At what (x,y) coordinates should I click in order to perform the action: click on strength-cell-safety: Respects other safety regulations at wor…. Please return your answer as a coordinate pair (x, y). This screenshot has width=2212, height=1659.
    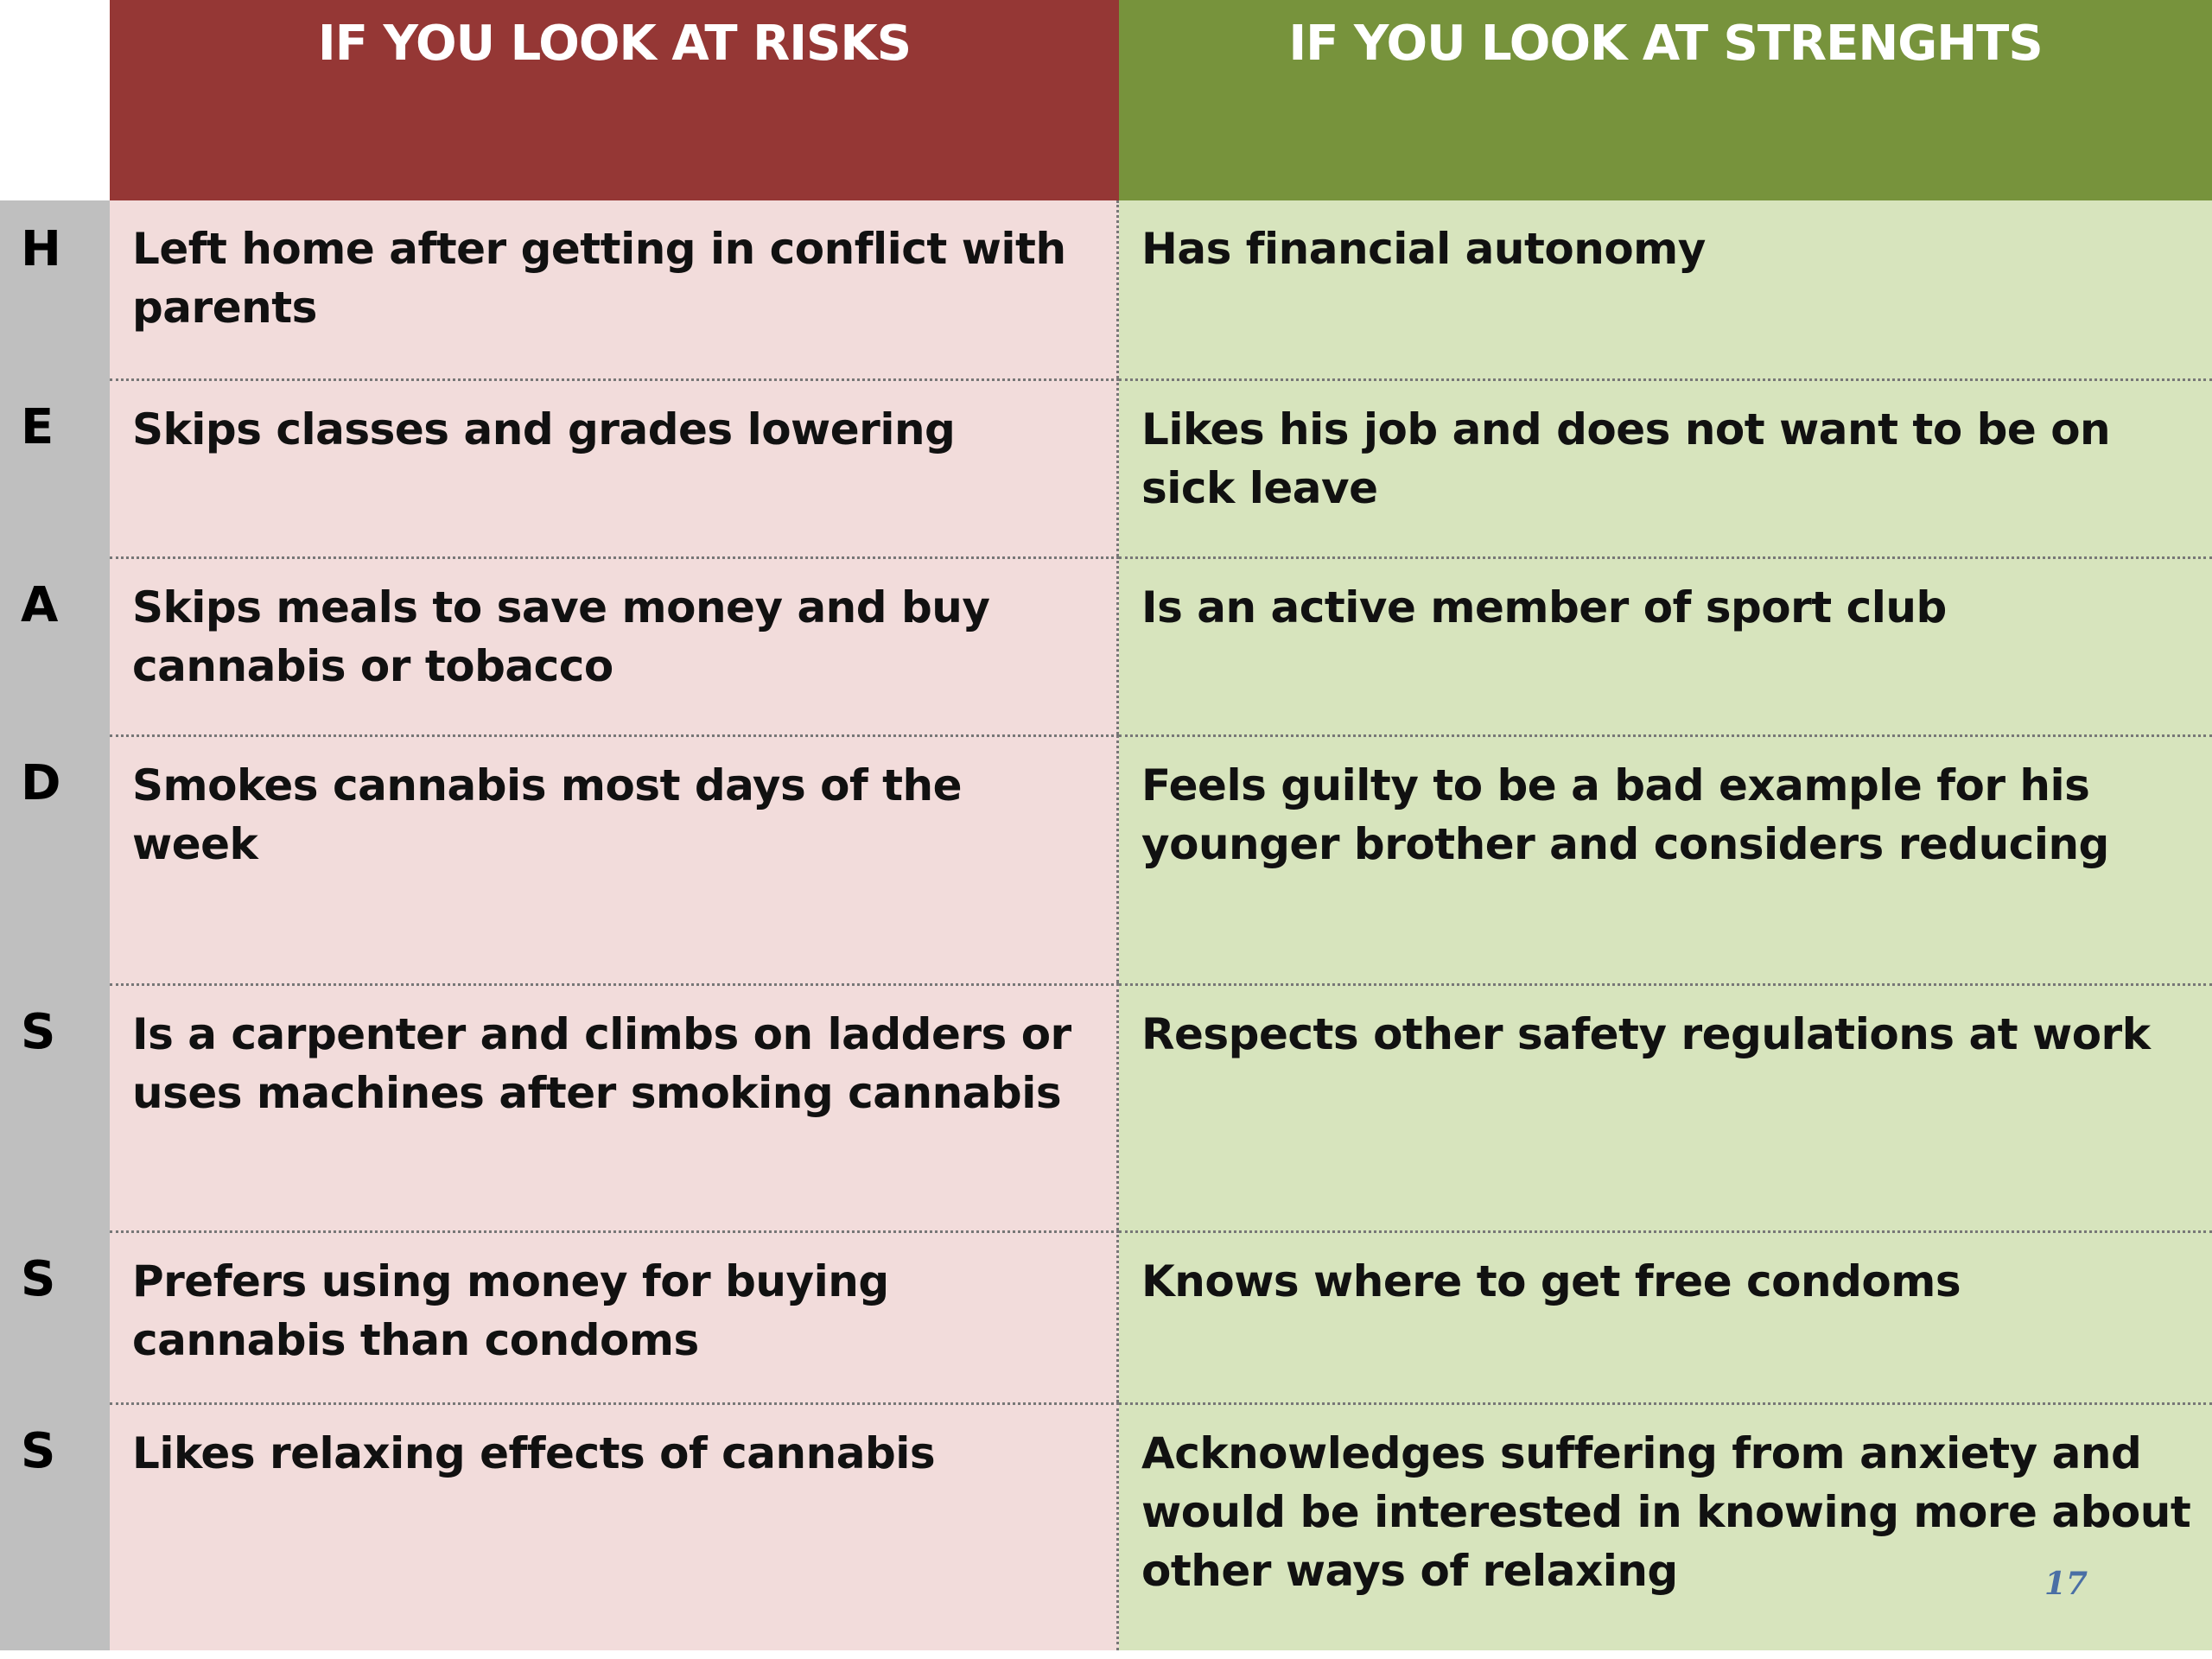
    Looking at the image, I should click on (1665, 1106).